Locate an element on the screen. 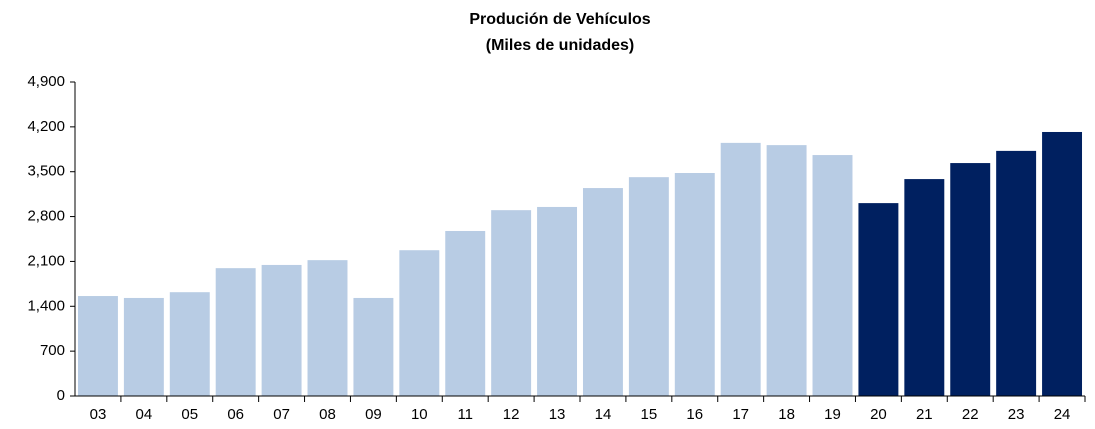  y-tick-label: 4,900 is located at coordinates (46, 81).